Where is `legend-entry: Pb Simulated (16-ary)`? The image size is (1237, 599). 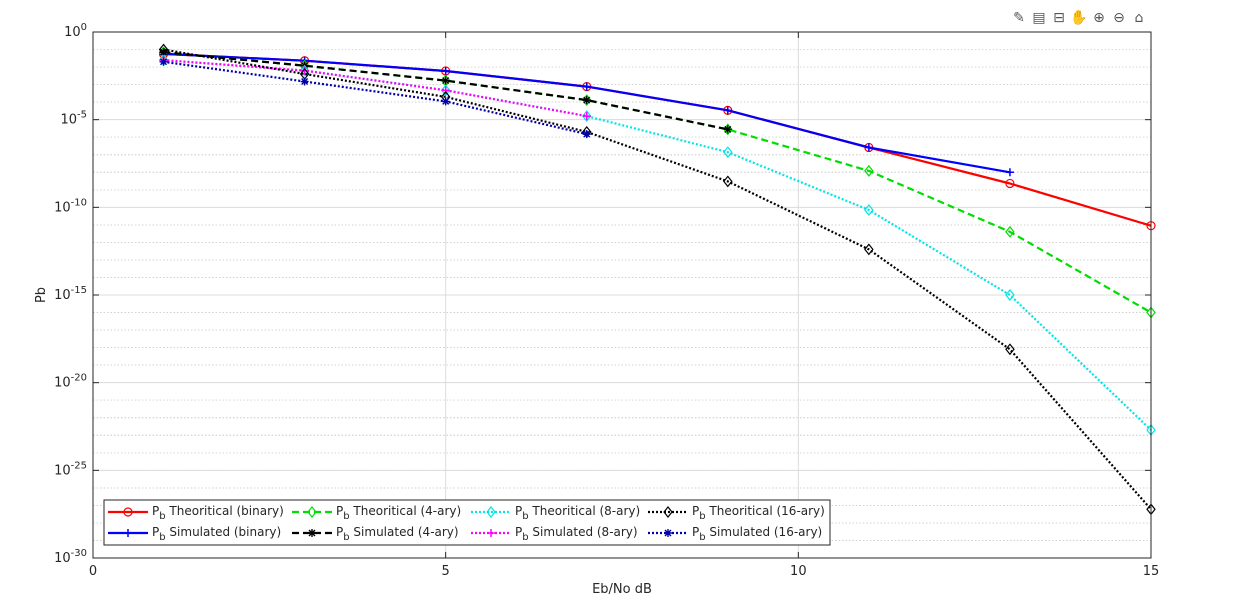 legend-entry: Pb Simulated (16-ary) is located at coordinates (735, 534).